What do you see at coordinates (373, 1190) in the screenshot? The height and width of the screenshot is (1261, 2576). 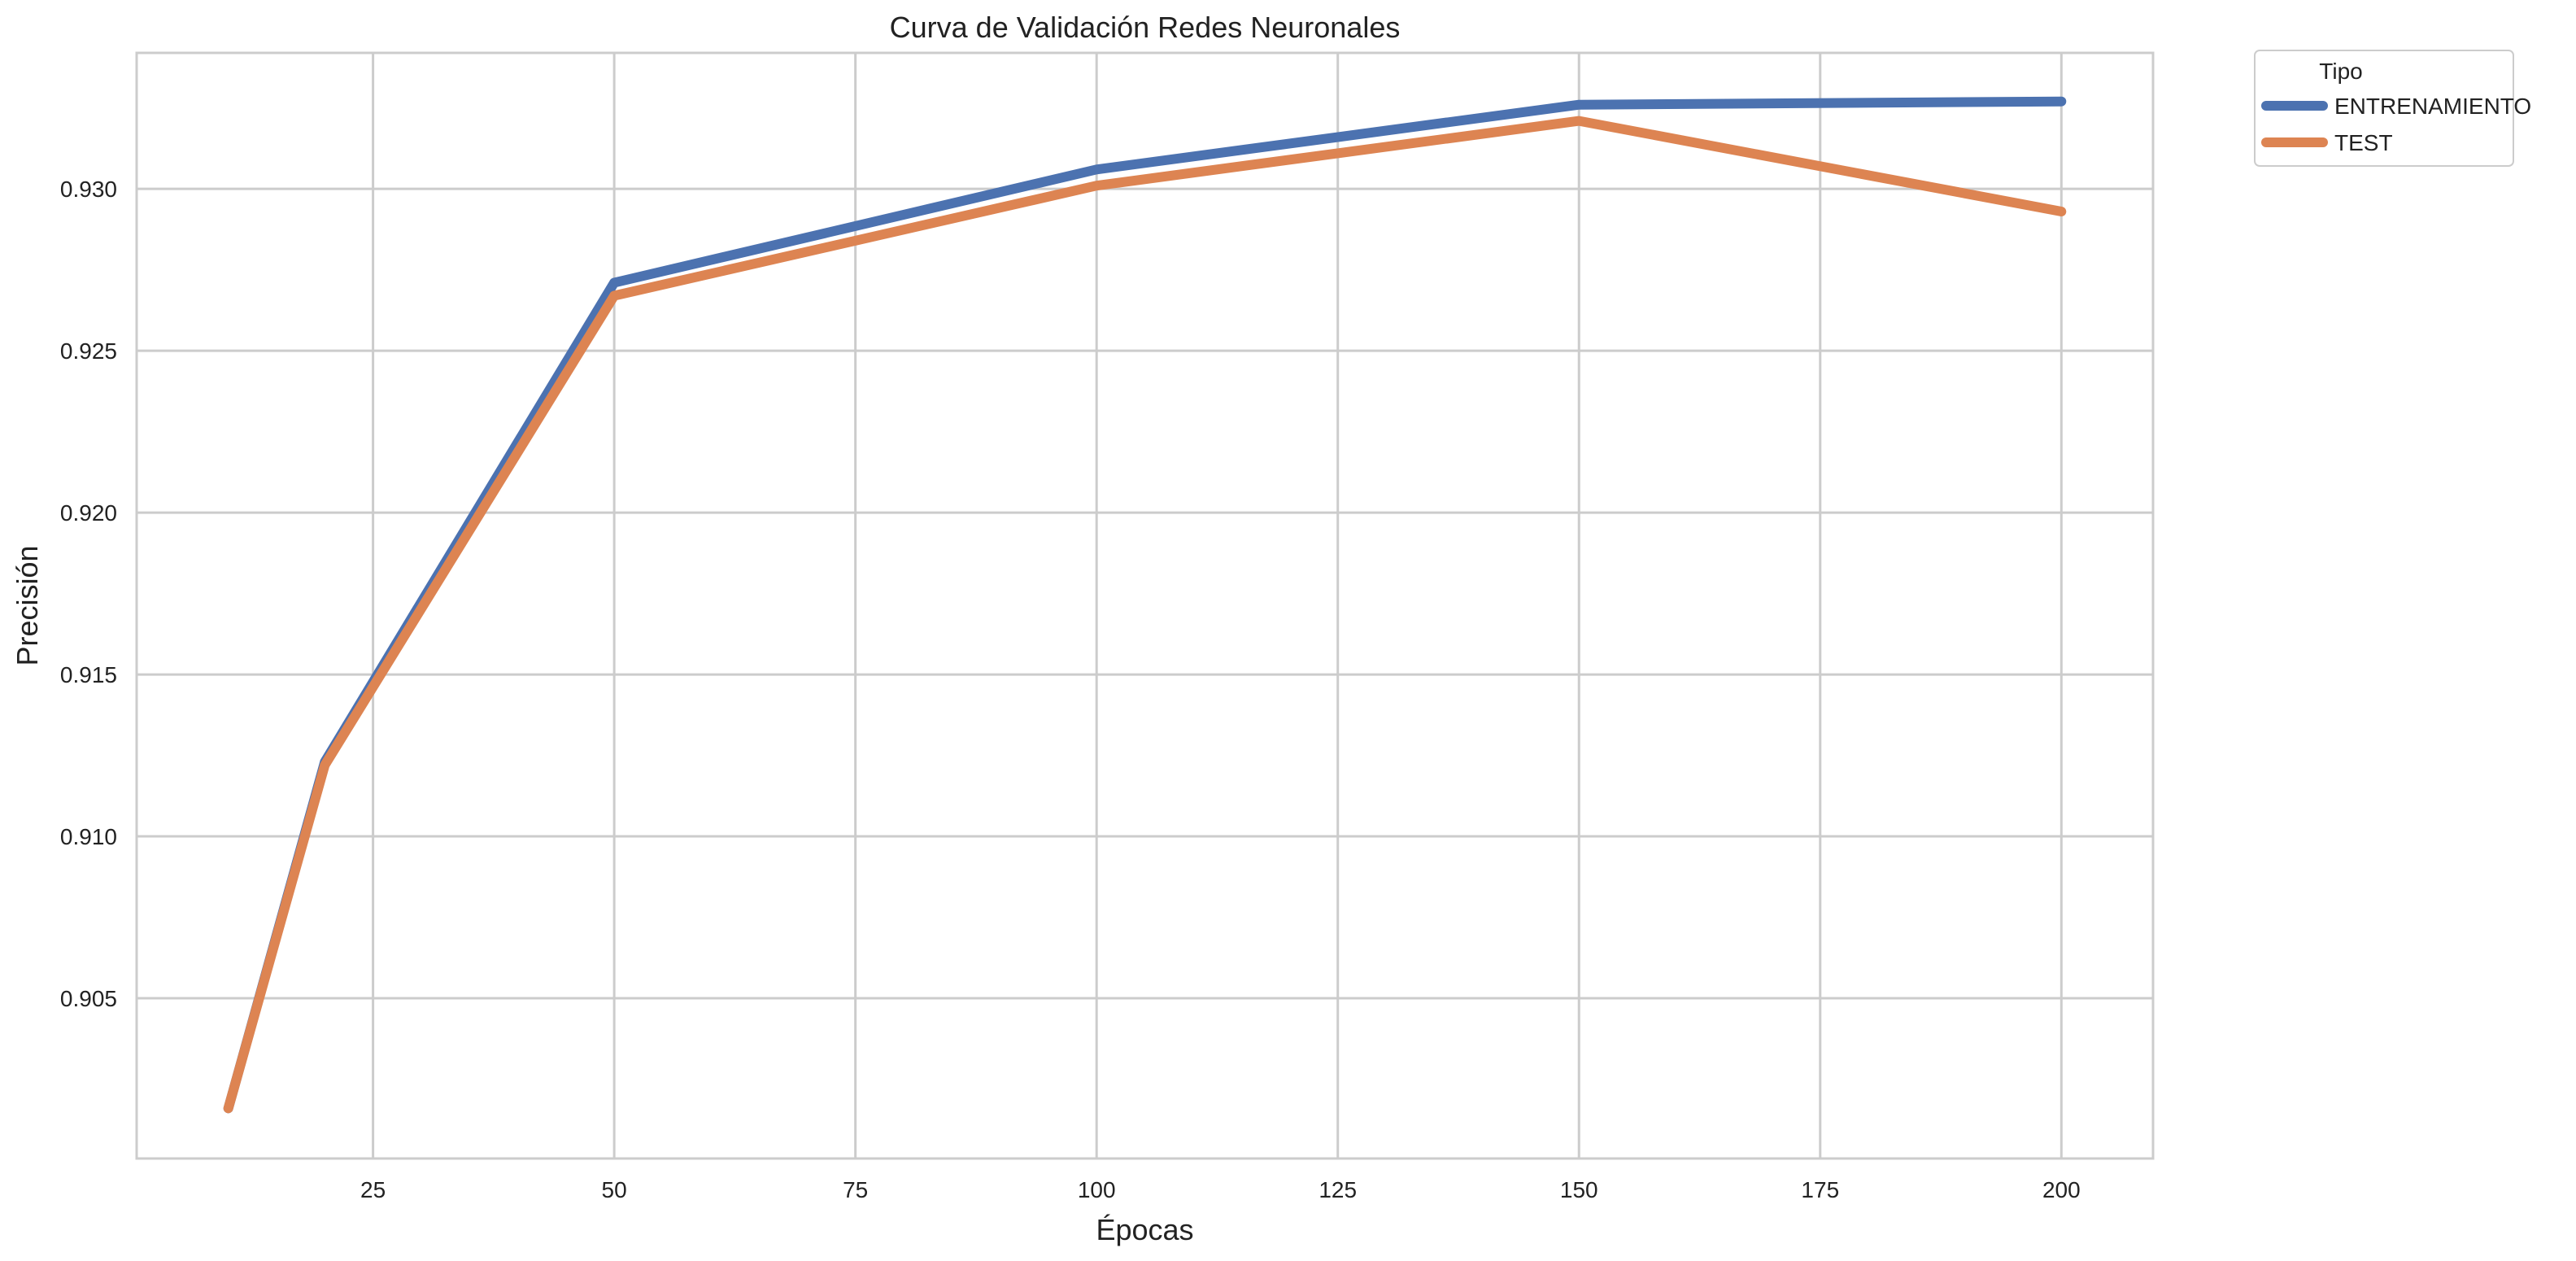 I see `x-tick-label: 25` at bounding box center [373, 1190].